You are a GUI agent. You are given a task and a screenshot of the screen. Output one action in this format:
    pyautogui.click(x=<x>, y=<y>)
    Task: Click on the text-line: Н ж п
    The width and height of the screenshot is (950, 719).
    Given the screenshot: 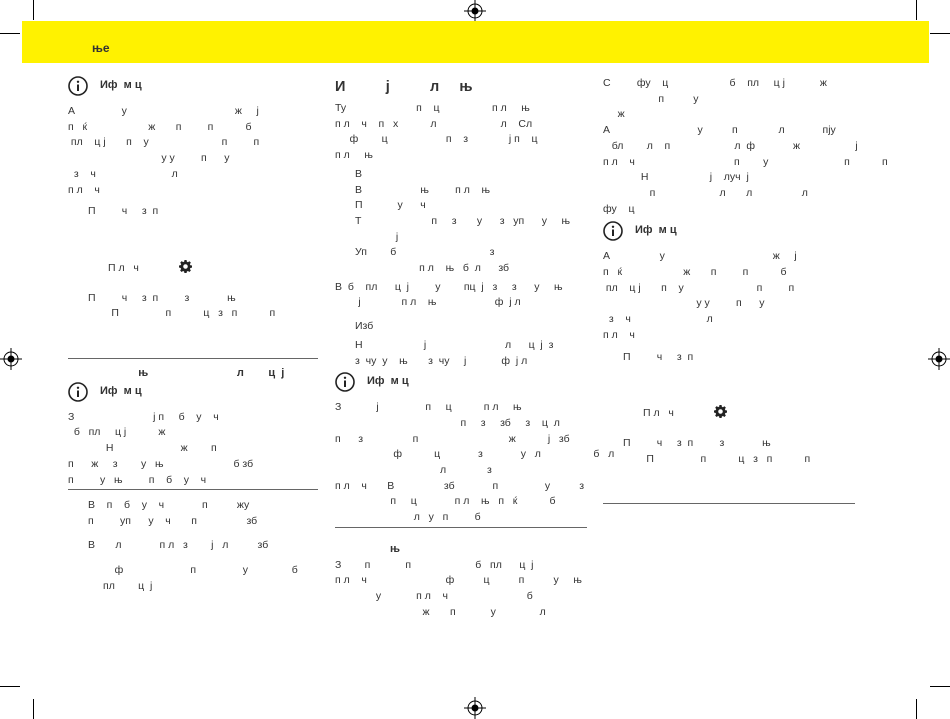 What is the action you would take?
    pyautogui.click(x=142, y=448)
    